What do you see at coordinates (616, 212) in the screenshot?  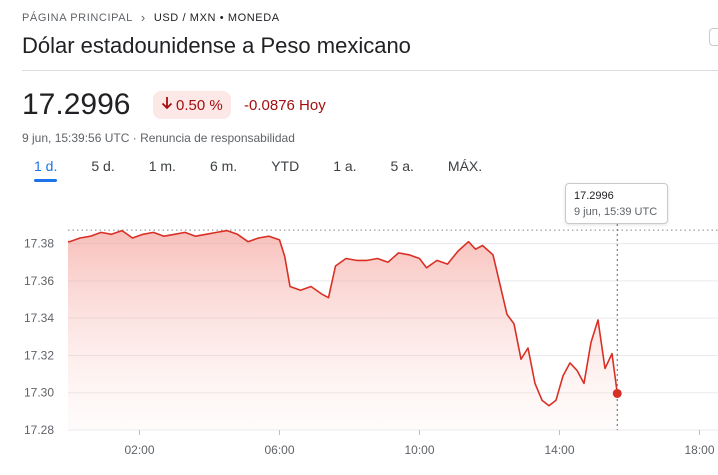 I see `tooltip-time: 9 jun, 15:39 UTC` at bounding box center [616, 212].